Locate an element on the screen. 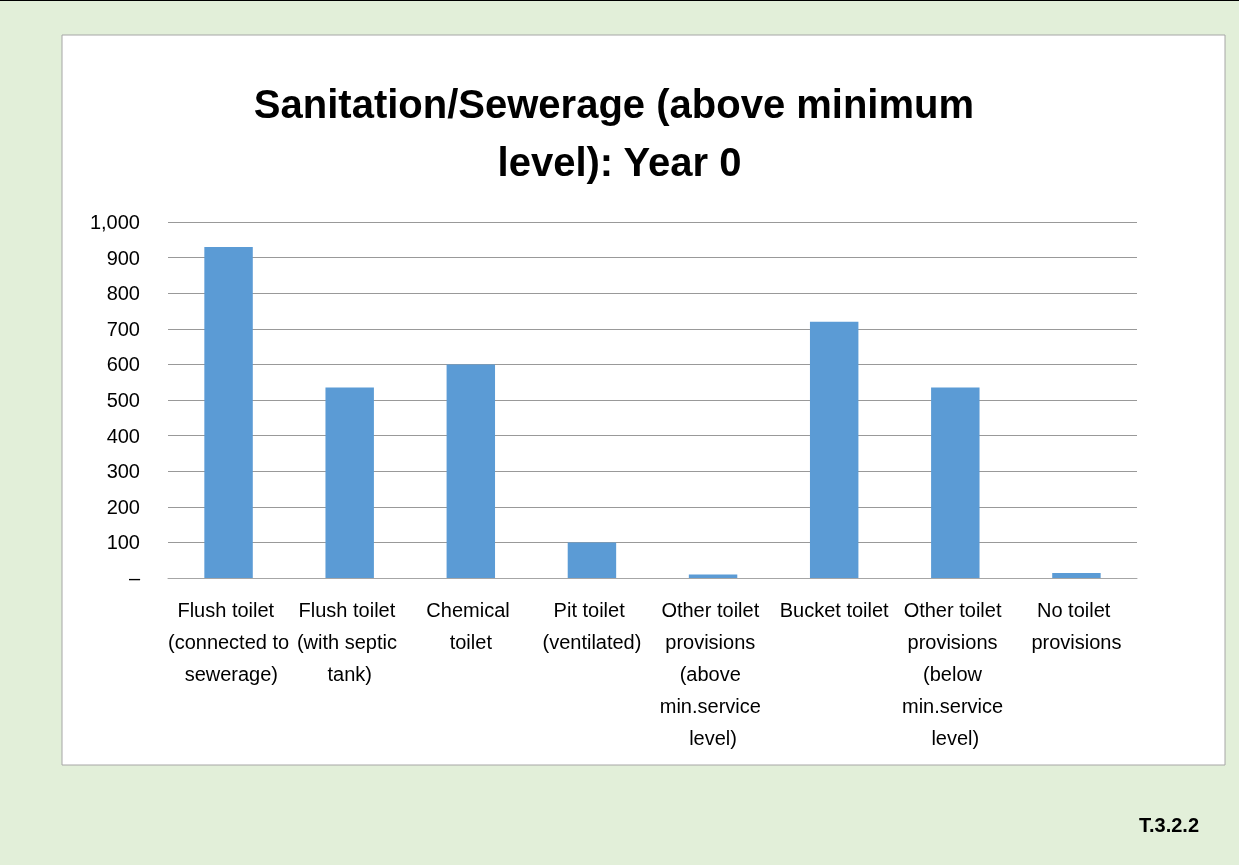  y-tick-label: 800 is located at coordinates (123, 293).